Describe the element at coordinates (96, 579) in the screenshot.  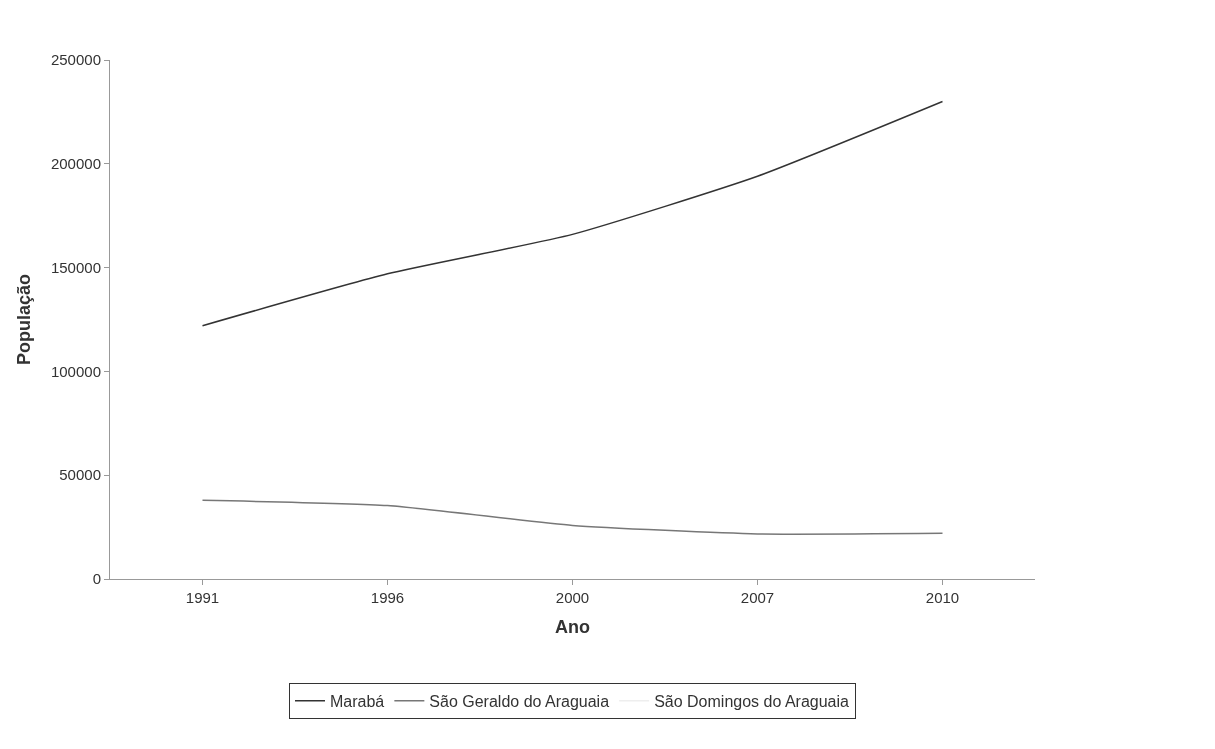
I see `y-tick-label: 0` at that location.